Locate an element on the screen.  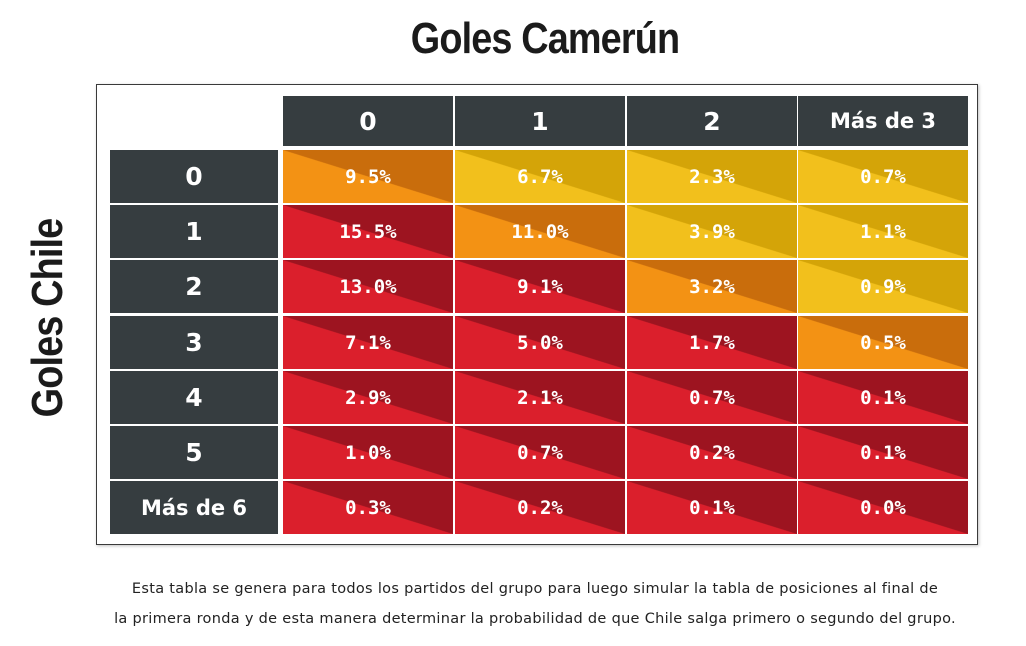
row-header: 4 is located at coordinates (194, 397).